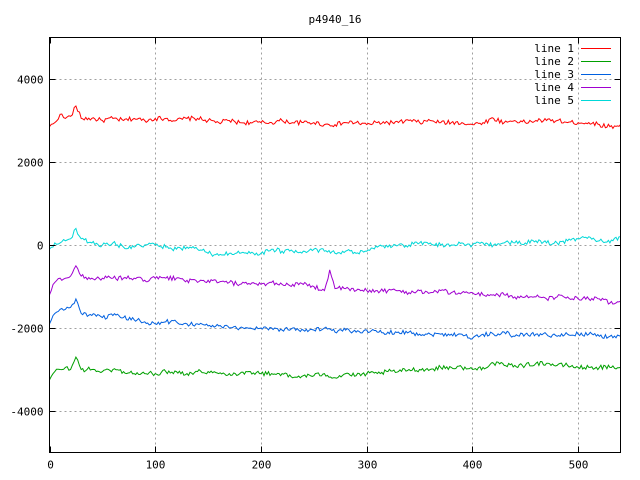  Describe the element at coordinates (554, 74) in the screenshot. I see `legend-label: line 3` at that location.